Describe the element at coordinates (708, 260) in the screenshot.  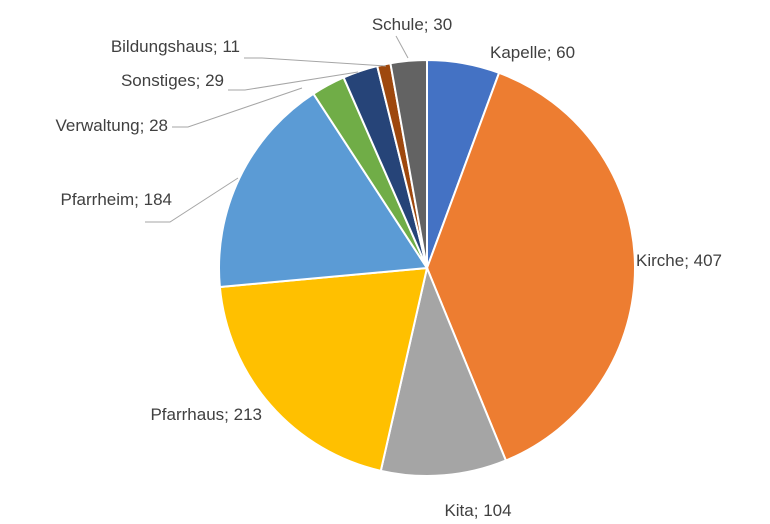
I see `value-label: 407` at that location.